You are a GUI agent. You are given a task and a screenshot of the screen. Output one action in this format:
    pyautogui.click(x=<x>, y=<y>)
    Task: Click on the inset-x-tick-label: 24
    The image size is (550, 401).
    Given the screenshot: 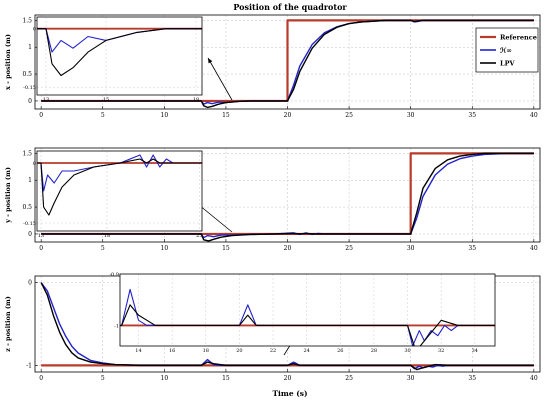 What is the action you would take?
    pyautogui.click(x=306, y=351)
    